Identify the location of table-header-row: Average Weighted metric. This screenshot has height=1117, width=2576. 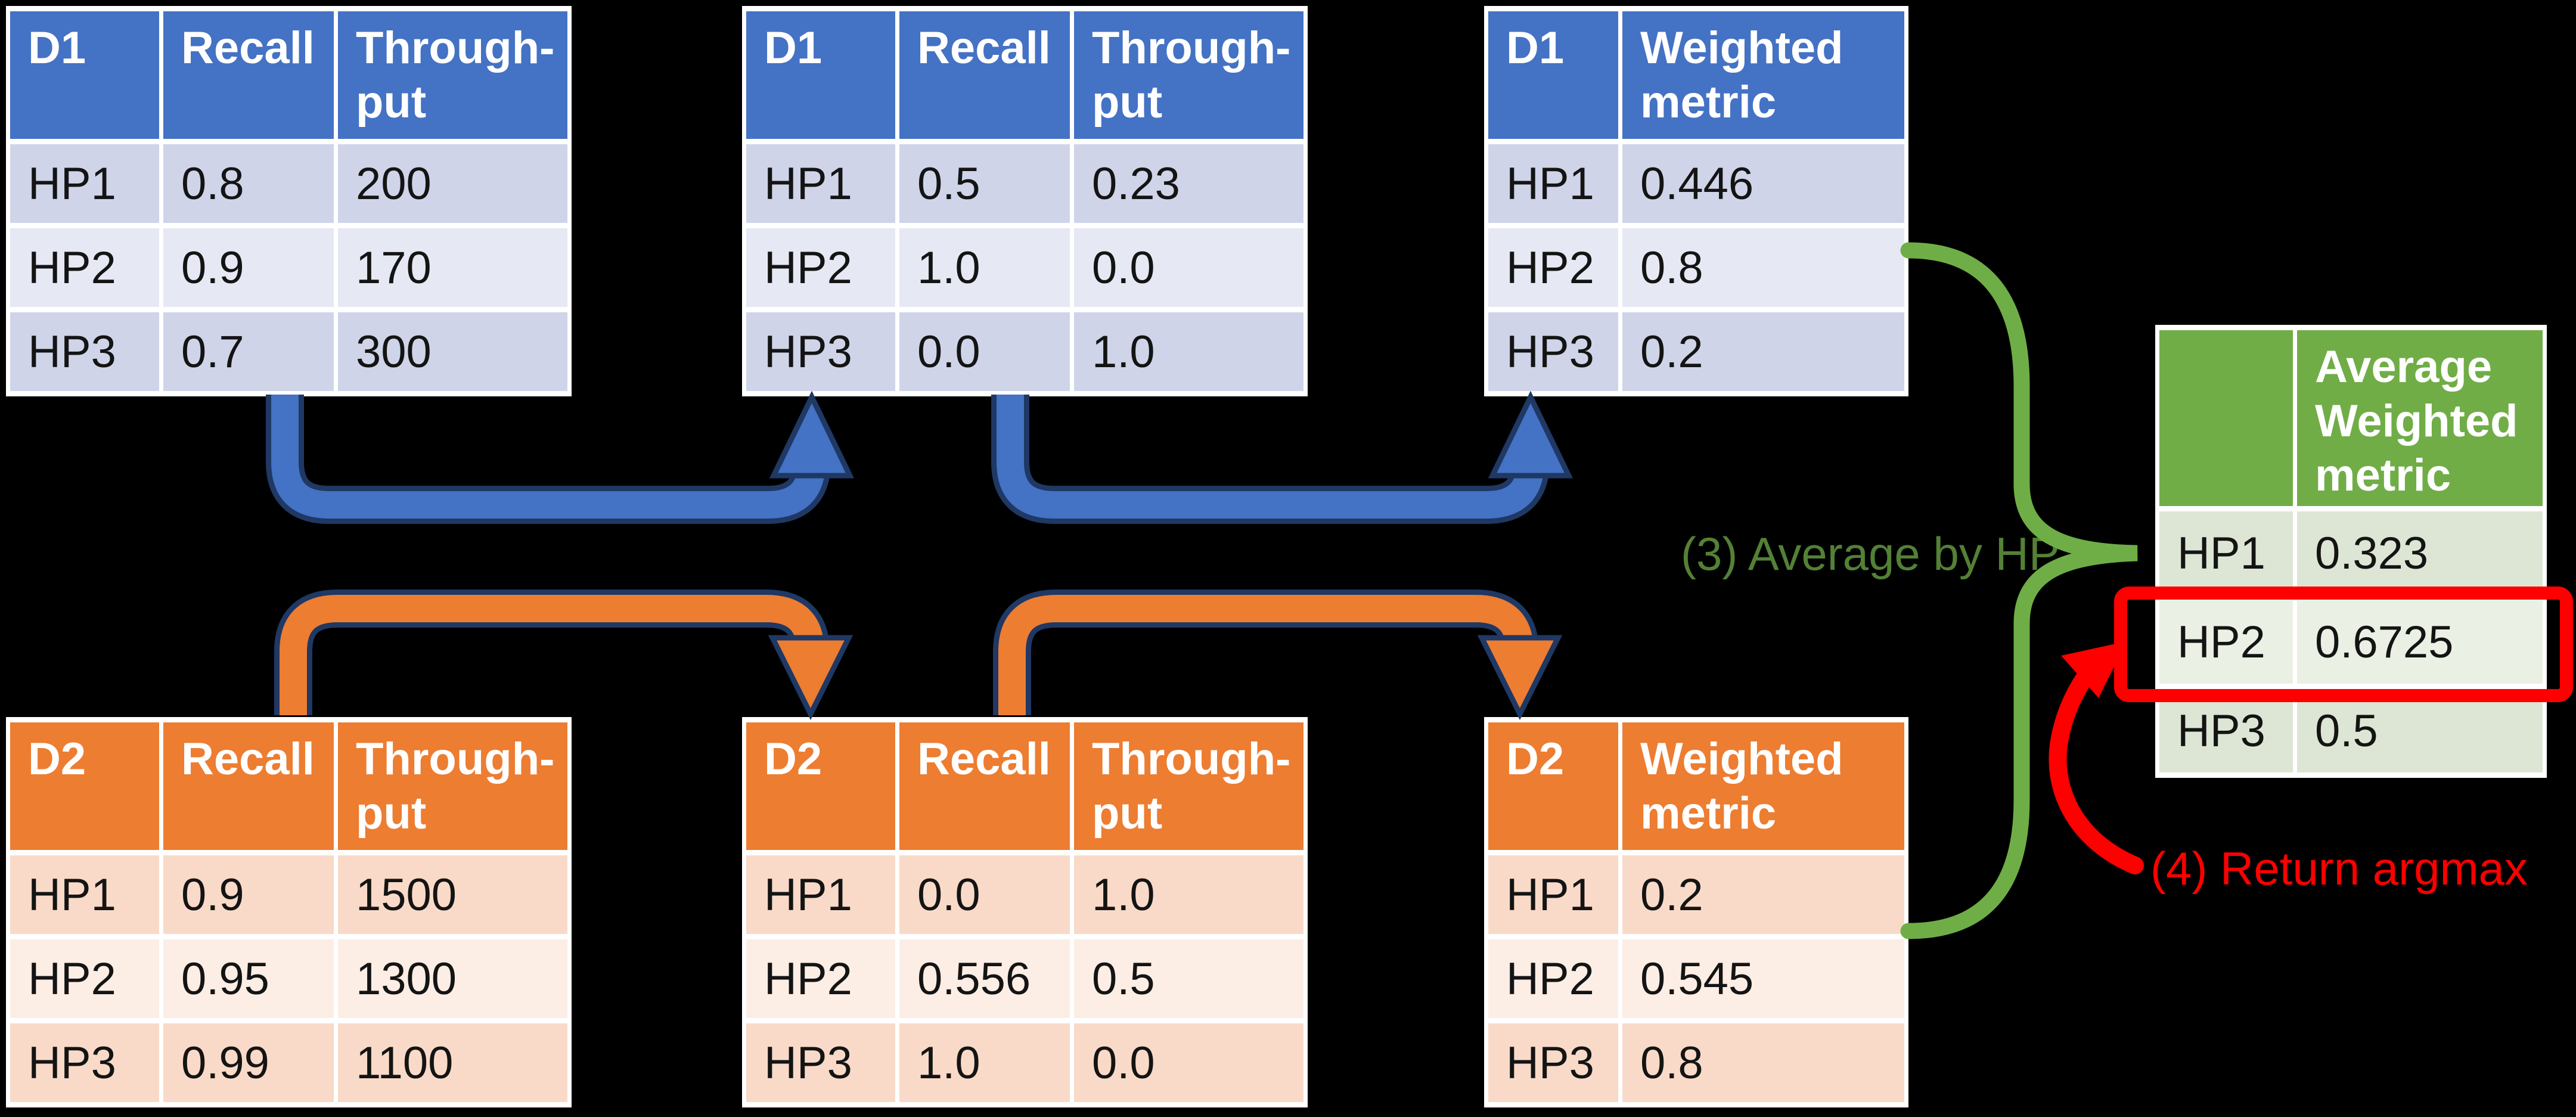
(2351, 418).